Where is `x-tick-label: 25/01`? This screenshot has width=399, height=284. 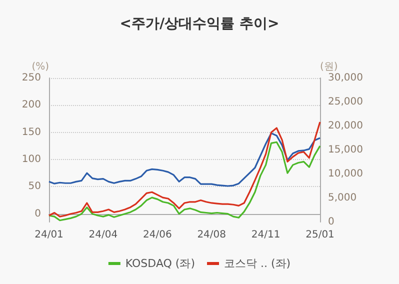 x-tick-label: 25/01 is located at coordinates (320, 235).